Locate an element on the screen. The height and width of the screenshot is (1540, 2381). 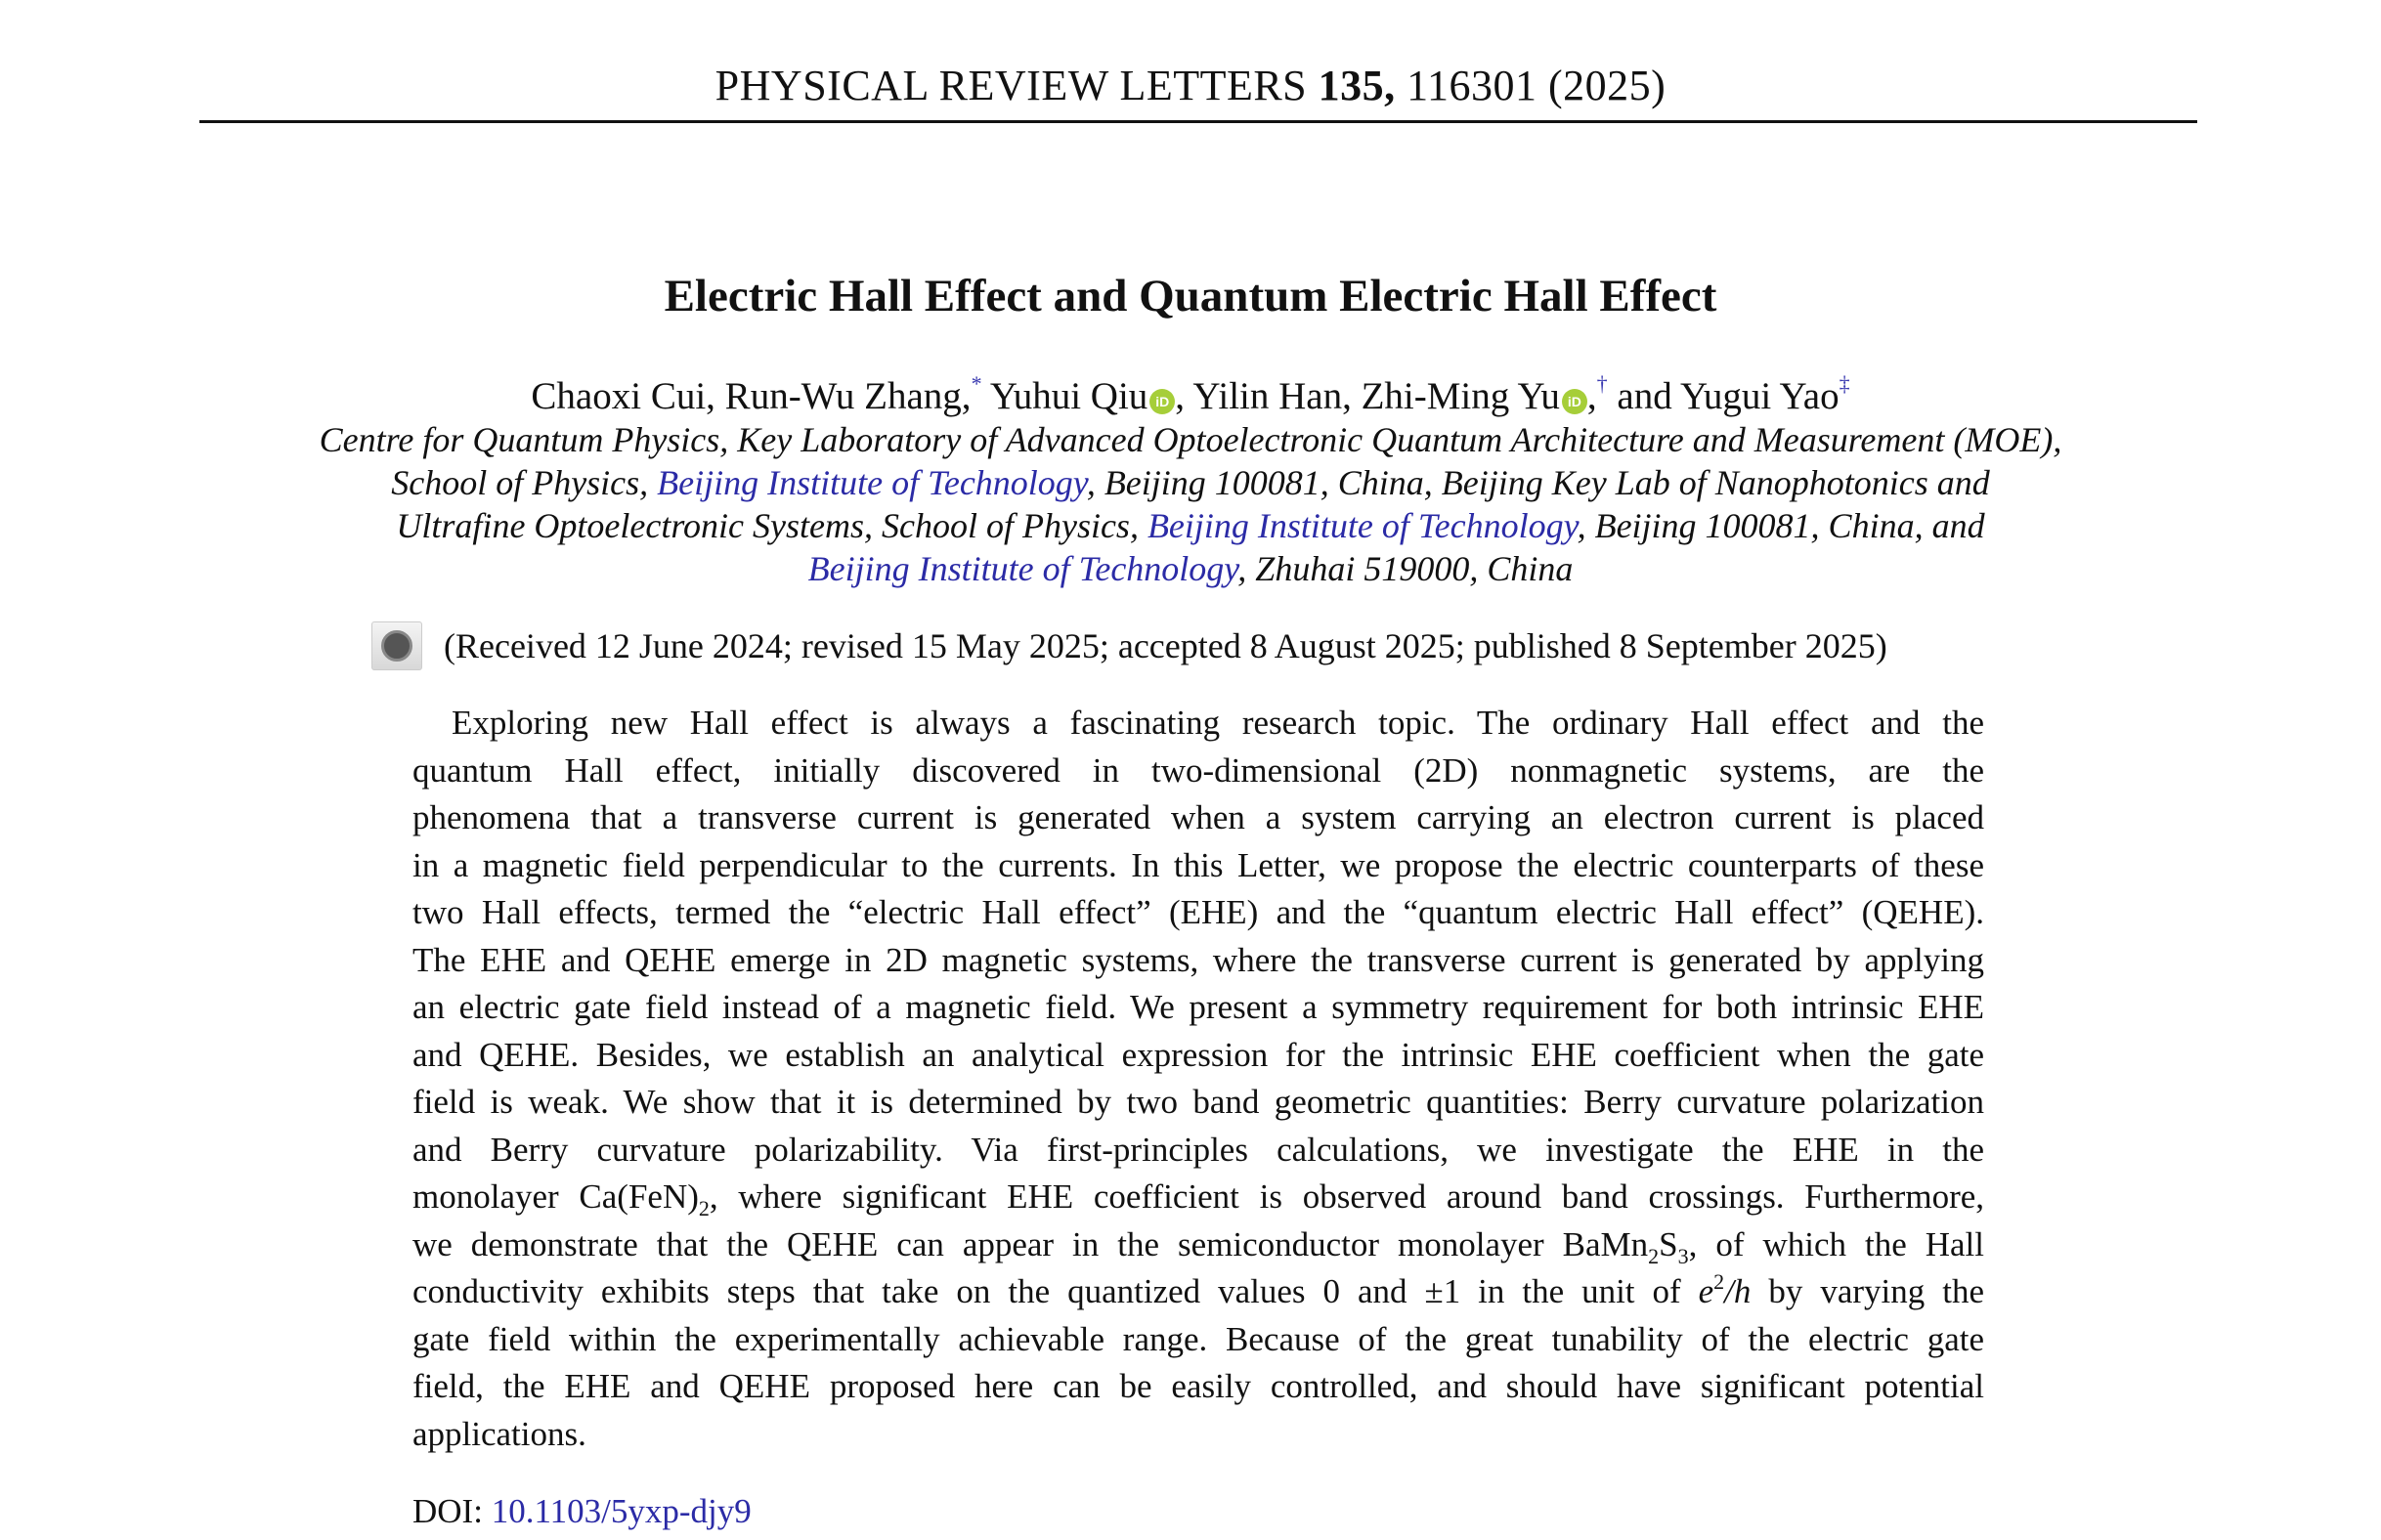
crossmark-icon is located at coordinates (396, 645).